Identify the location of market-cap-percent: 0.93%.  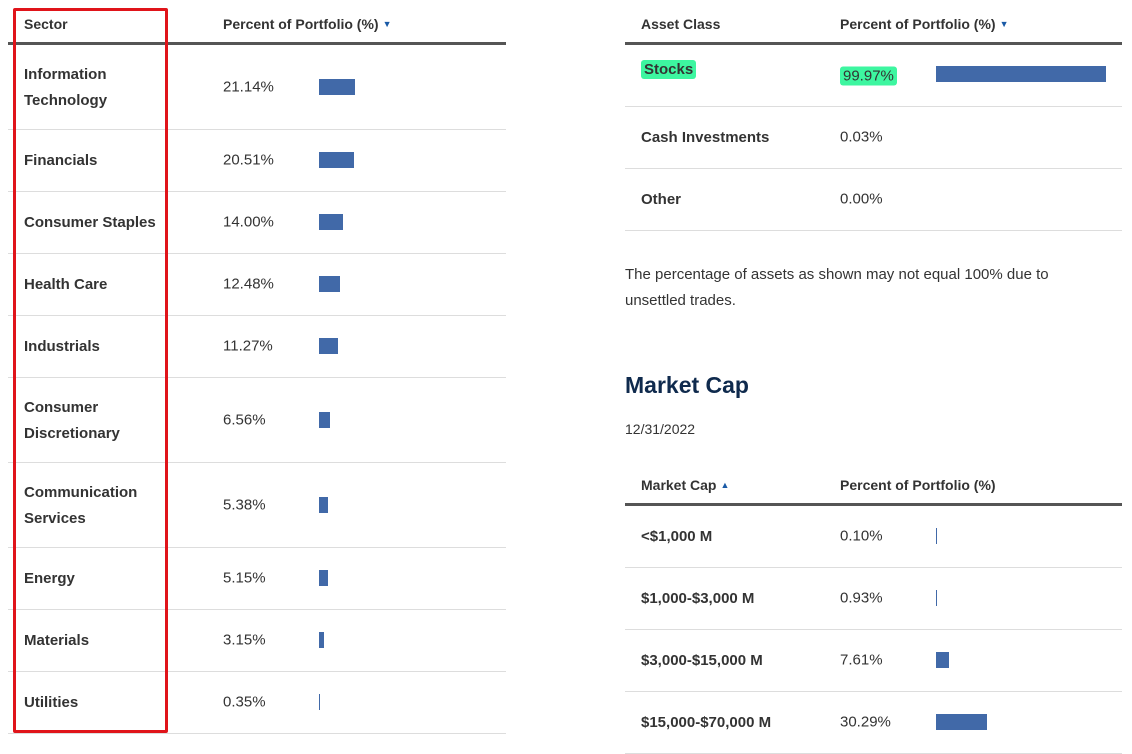
(861, 598).